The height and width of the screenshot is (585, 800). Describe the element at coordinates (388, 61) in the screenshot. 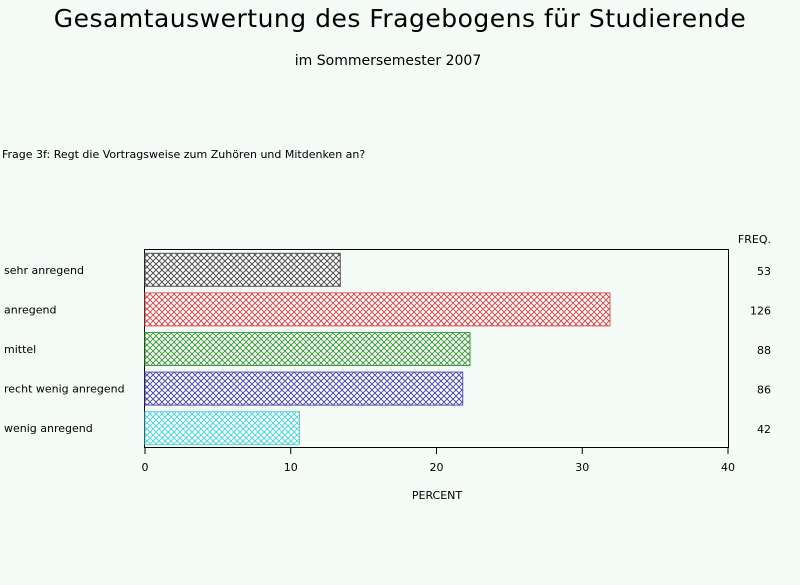

I see `chart-subtitle: im Sommersemester 2007` at that location.